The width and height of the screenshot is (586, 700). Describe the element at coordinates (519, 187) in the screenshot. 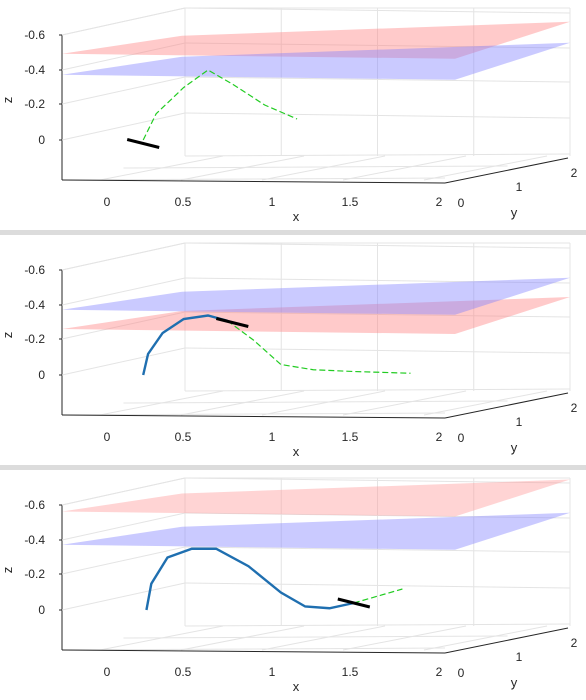

I see `y-tick-label: 1` at that location.